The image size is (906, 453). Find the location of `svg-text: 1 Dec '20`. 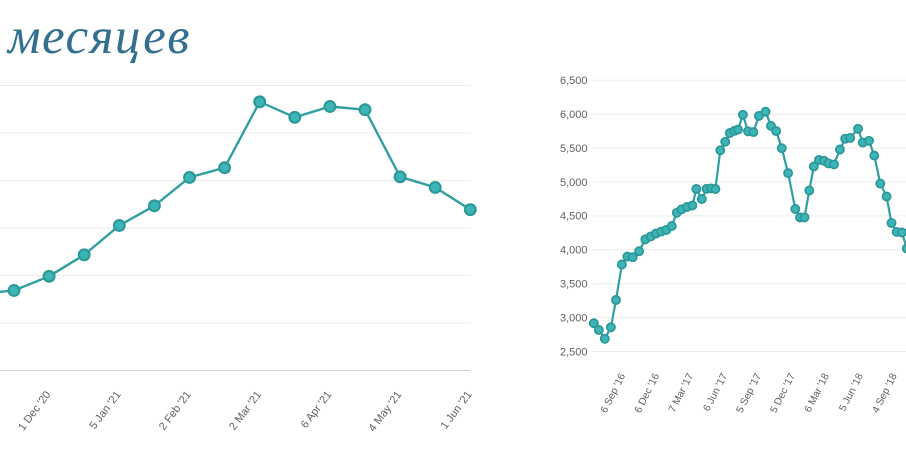

svg-text: 1 Dec '20 is located at coordinates (34, 411).